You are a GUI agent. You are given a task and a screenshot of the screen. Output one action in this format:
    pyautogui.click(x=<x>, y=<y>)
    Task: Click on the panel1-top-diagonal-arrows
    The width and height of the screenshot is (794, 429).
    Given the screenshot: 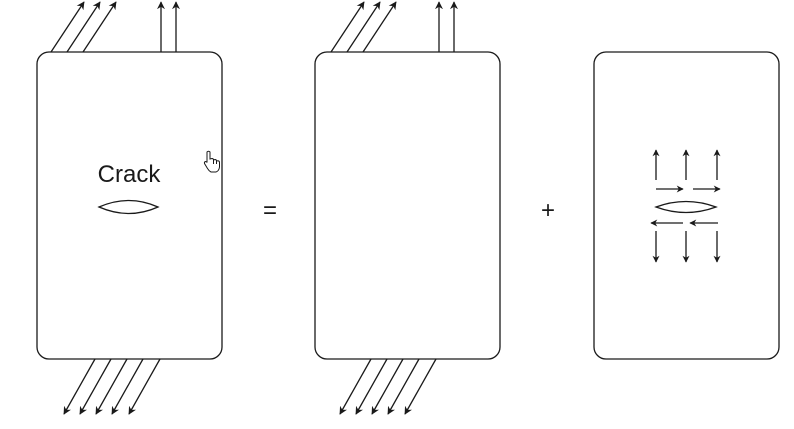 What is the action you would take?
    pyautogui.click(x=83, y=27)
    